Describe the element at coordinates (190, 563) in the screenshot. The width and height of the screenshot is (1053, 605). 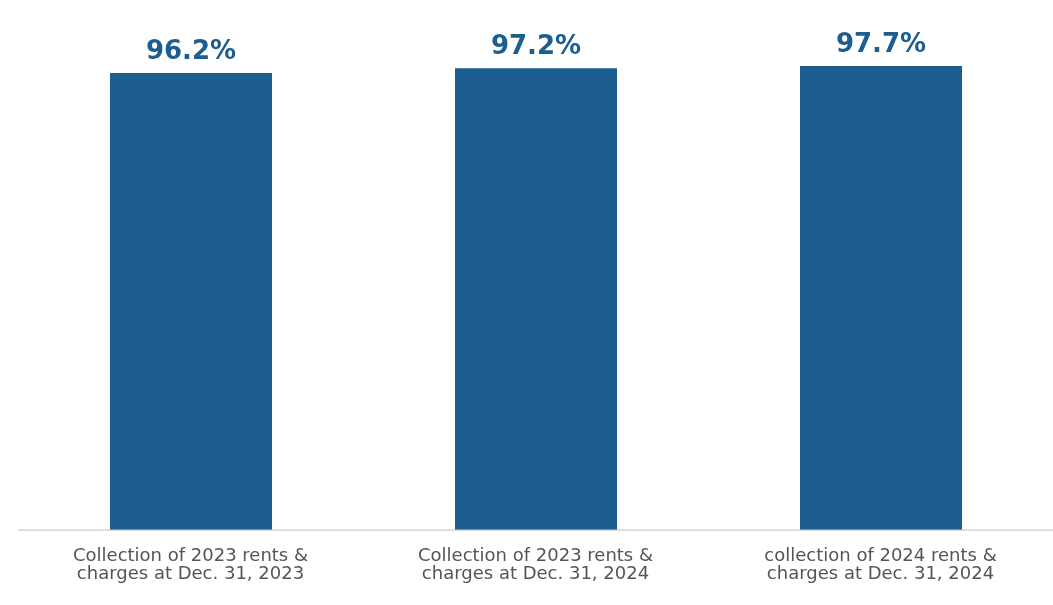
I see `x-tick-label: Collection of 2023 rents & charges at Dec. 31, 2023` at that location.